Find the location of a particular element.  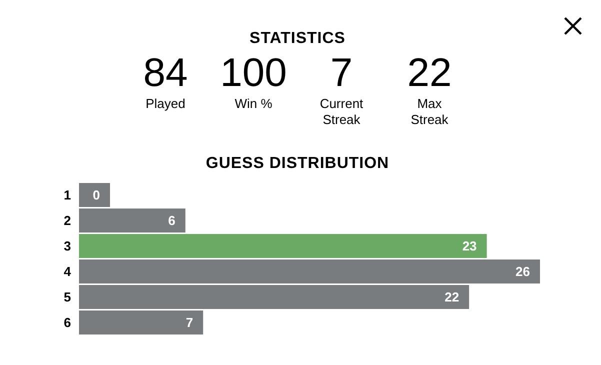

data-label: 26 is located at coordinates (523, 272).